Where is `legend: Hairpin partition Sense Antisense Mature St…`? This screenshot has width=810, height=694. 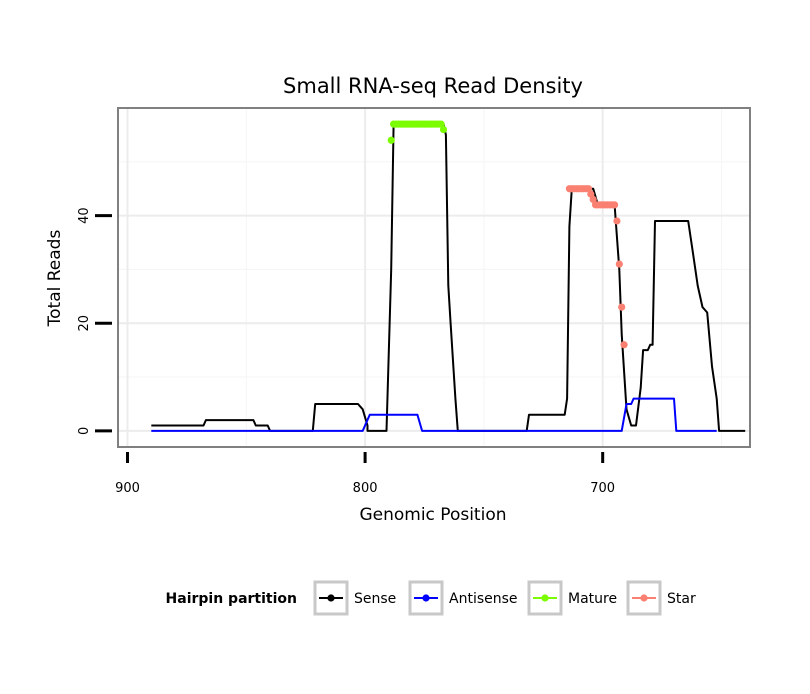 legend: Hairpin partition Sense Antisense Mature St… is located at coordinates (431, 598).